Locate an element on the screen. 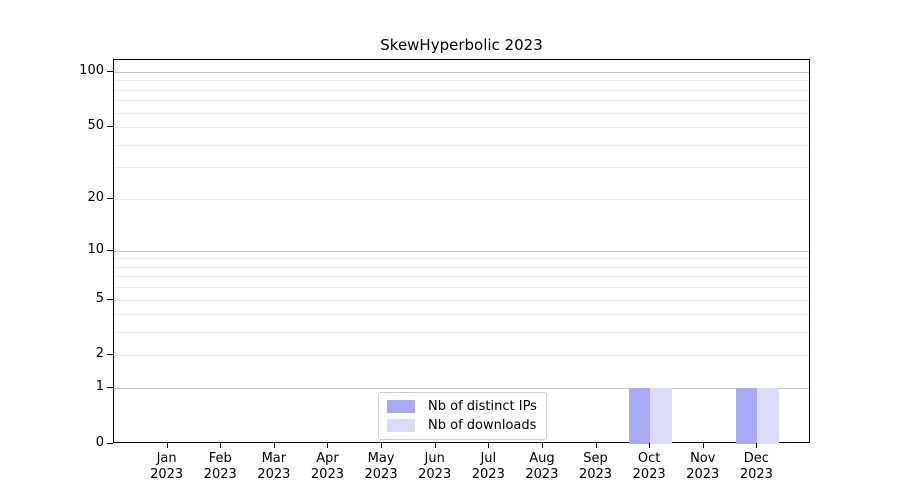 The height and width of the screenshot is (500, 900). y-tick-label: 100 is located at coordinates (91, 70).